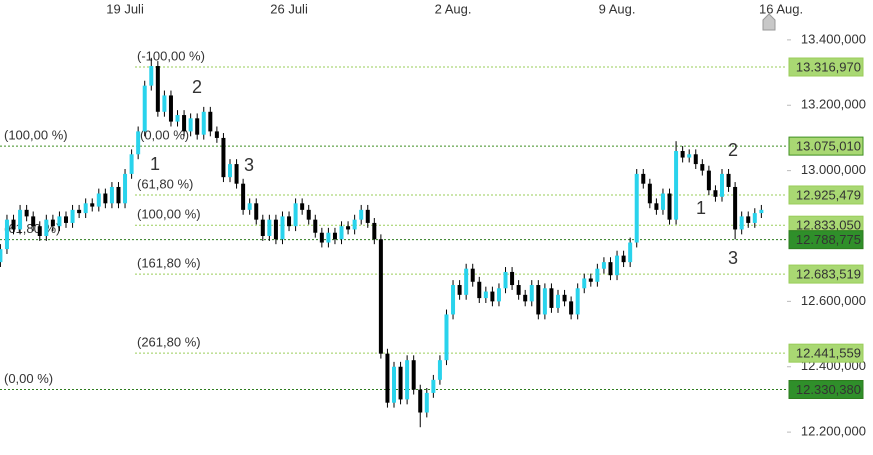 This screenshot has width=873, height=455. Describe the element at coordinates (169, 263) in the screenshot. I see `fib-tag: (161,80 %)` at that location.